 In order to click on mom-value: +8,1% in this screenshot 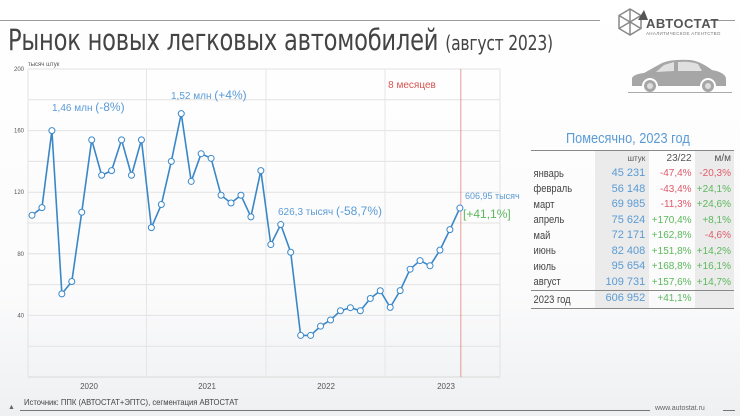, I will do `click(714, 220)`.